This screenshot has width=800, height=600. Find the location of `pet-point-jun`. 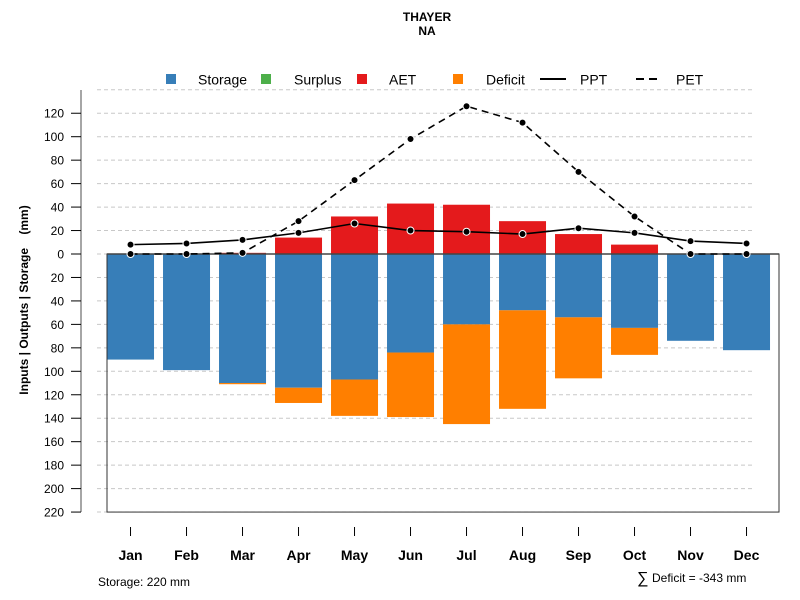

pet-point-jun is located at coordinates (410, 139).